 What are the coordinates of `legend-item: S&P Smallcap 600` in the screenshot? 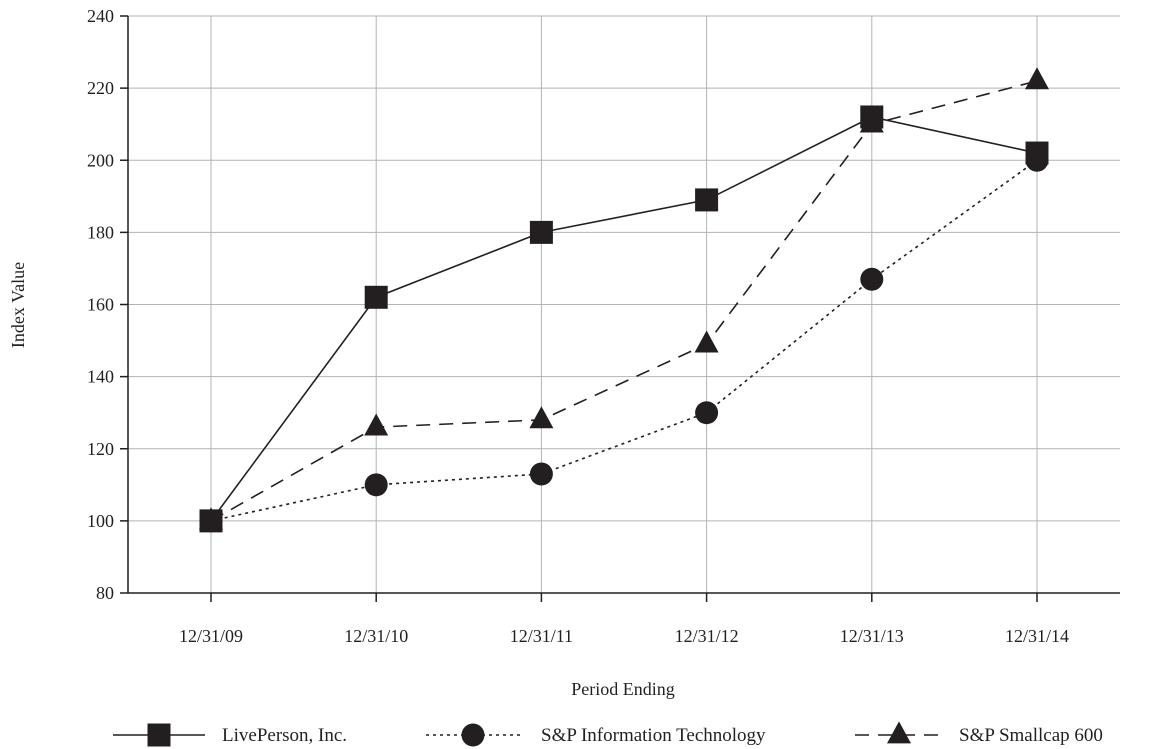 It's located at (979, 733).